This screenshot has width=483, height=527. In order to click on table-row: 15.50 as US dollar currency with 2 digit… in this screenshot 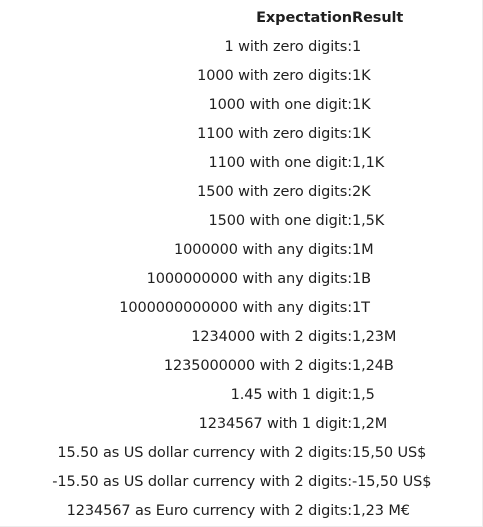, I will do `click(215, 452)`.